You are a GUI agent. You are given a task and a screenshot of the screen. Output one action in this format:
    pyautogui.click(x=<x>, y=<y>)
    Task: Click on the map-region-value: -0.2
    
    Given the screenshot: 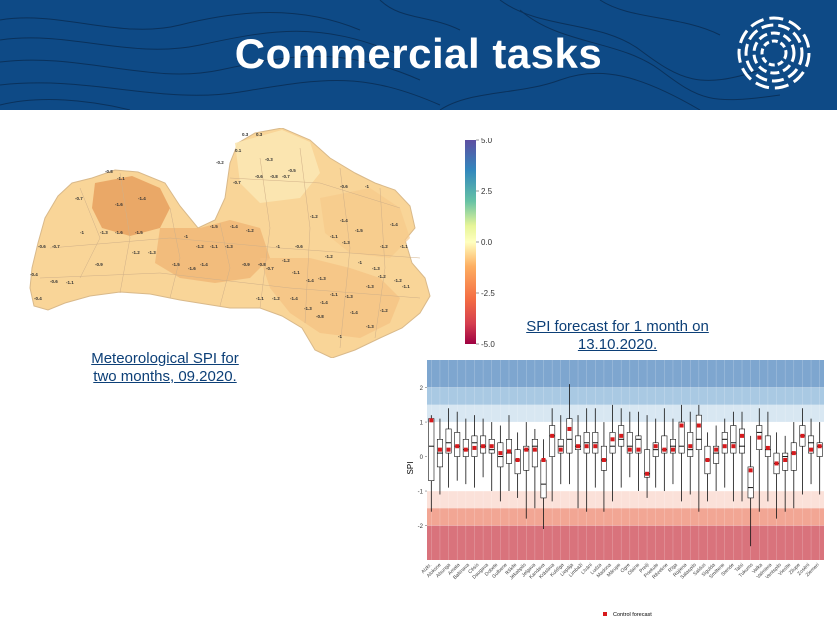 What is the action you would take?
    pyautogui.click(x=220, y=162)
    